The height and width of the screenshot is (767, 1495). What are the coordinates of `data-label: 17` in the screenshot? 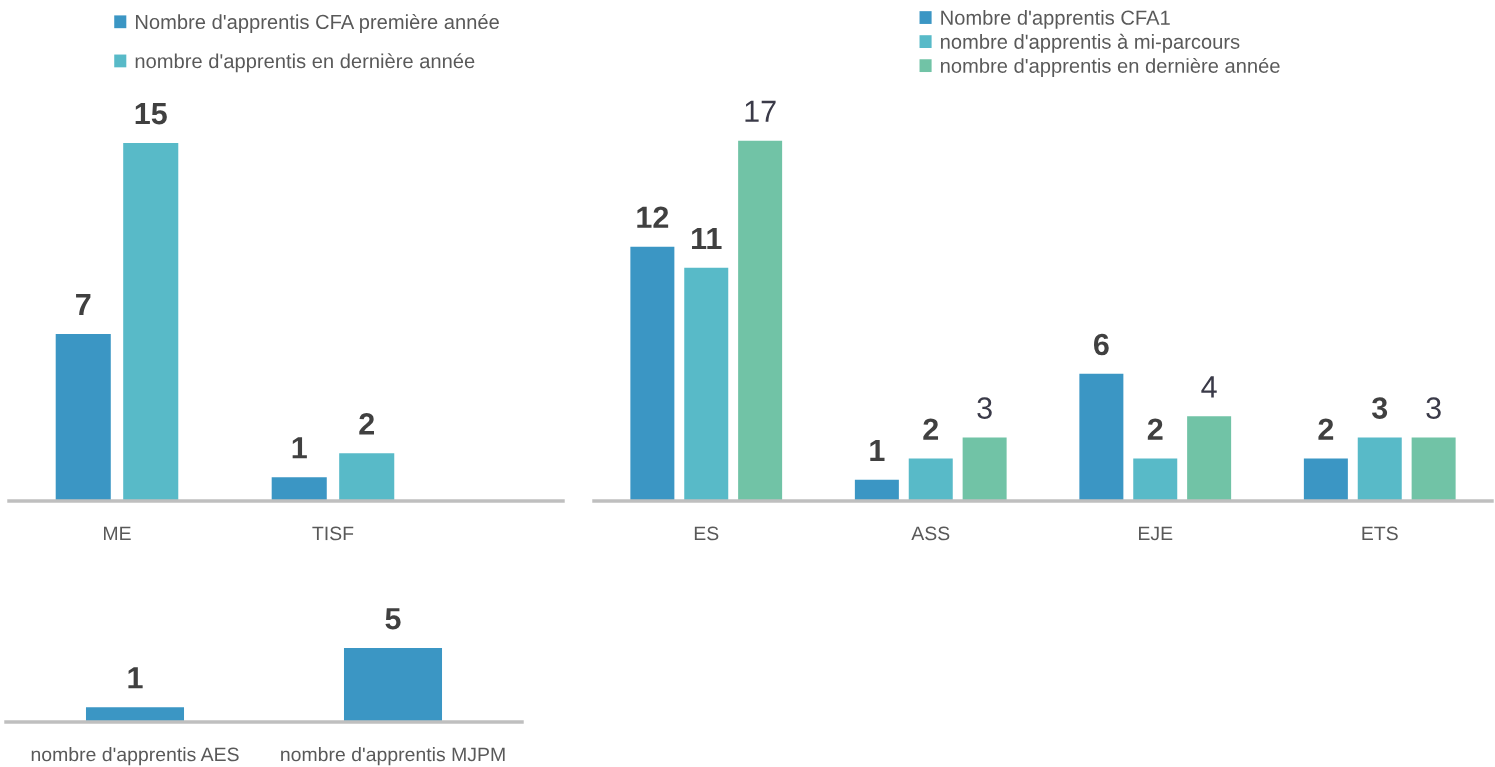 It's located at (760, 111).